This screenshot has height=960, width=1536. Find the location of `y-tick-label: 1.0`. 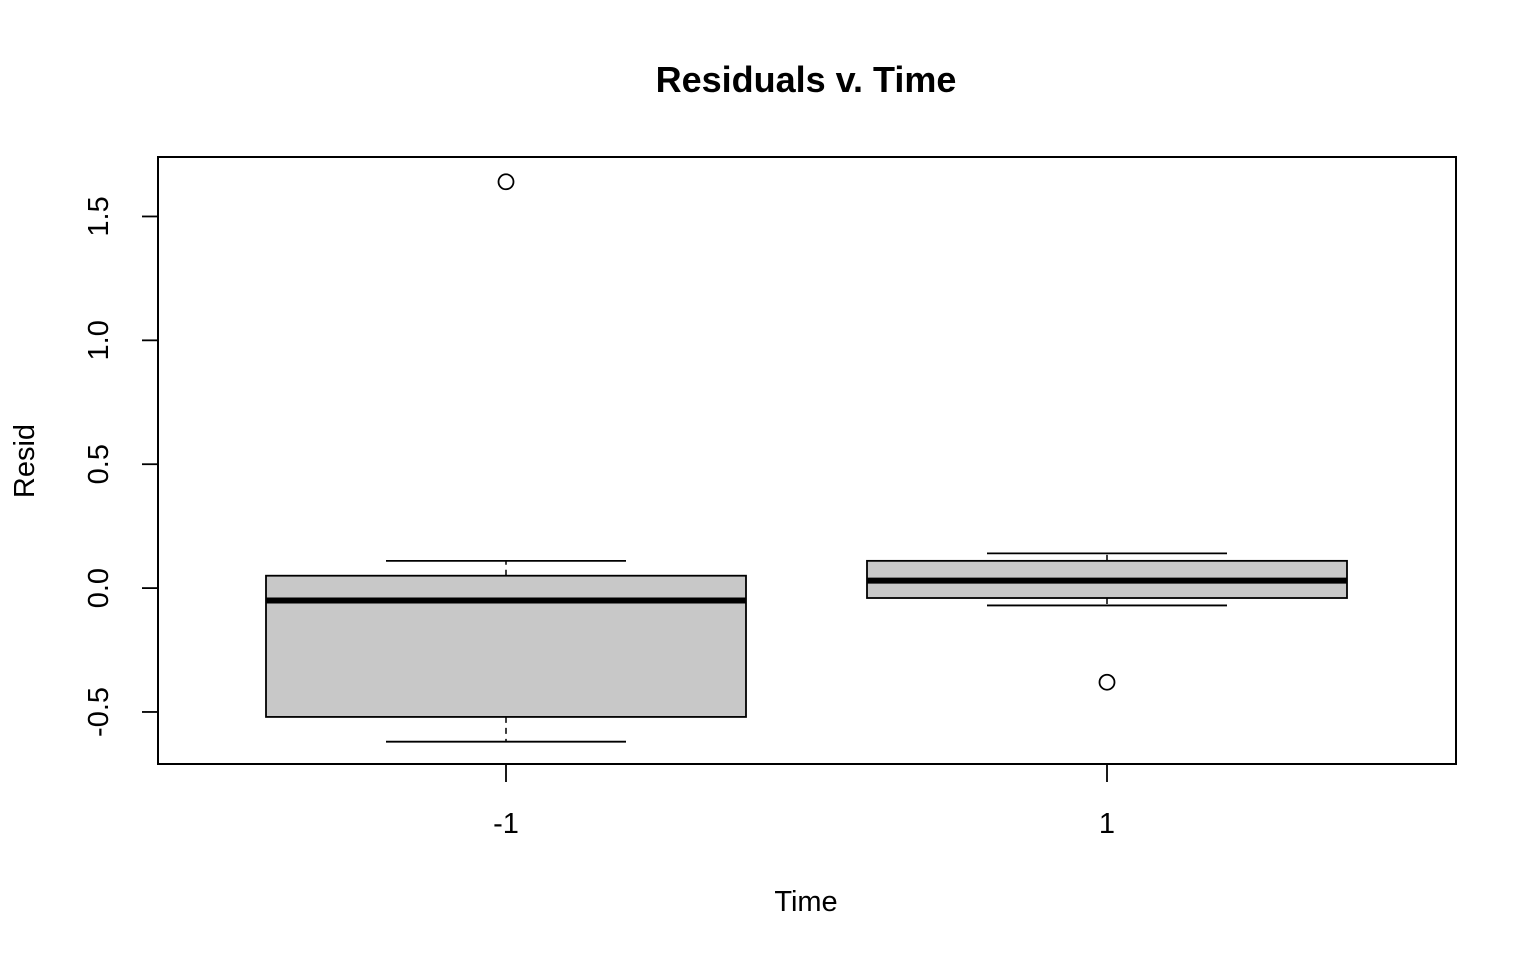

y-tick-label: 1.0 is located at coordinates (99, 340).